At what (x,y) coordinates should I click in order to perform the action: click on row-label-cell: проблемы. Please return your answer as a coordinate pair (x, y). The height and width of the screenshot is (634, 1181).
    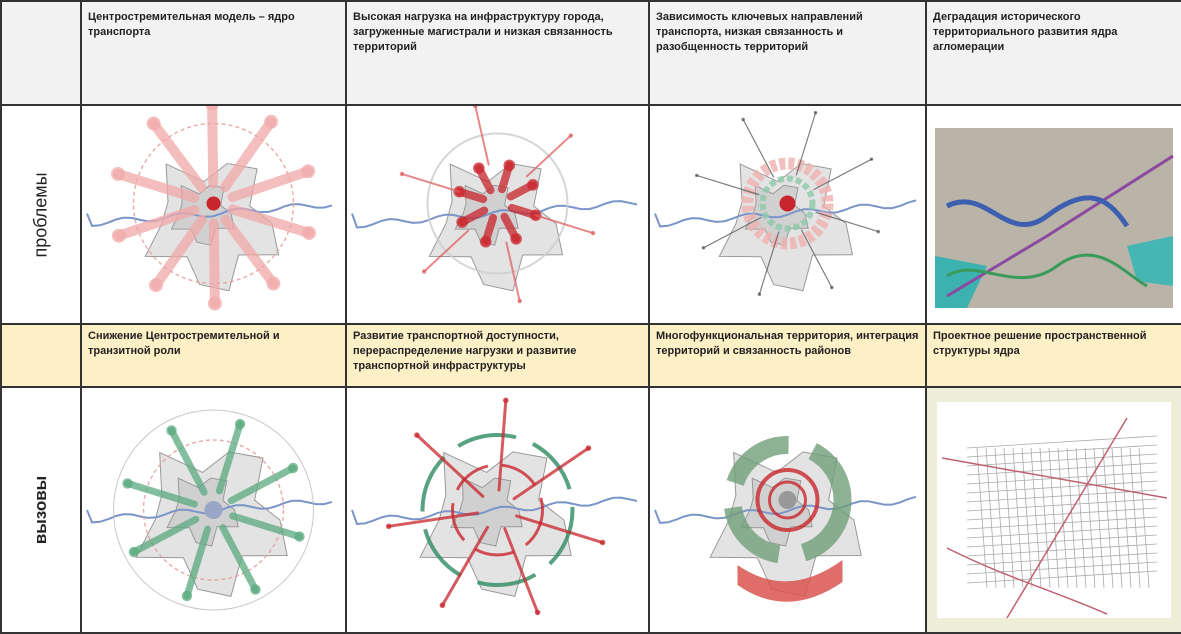
    Looking at the image, I should click on (41, 214).